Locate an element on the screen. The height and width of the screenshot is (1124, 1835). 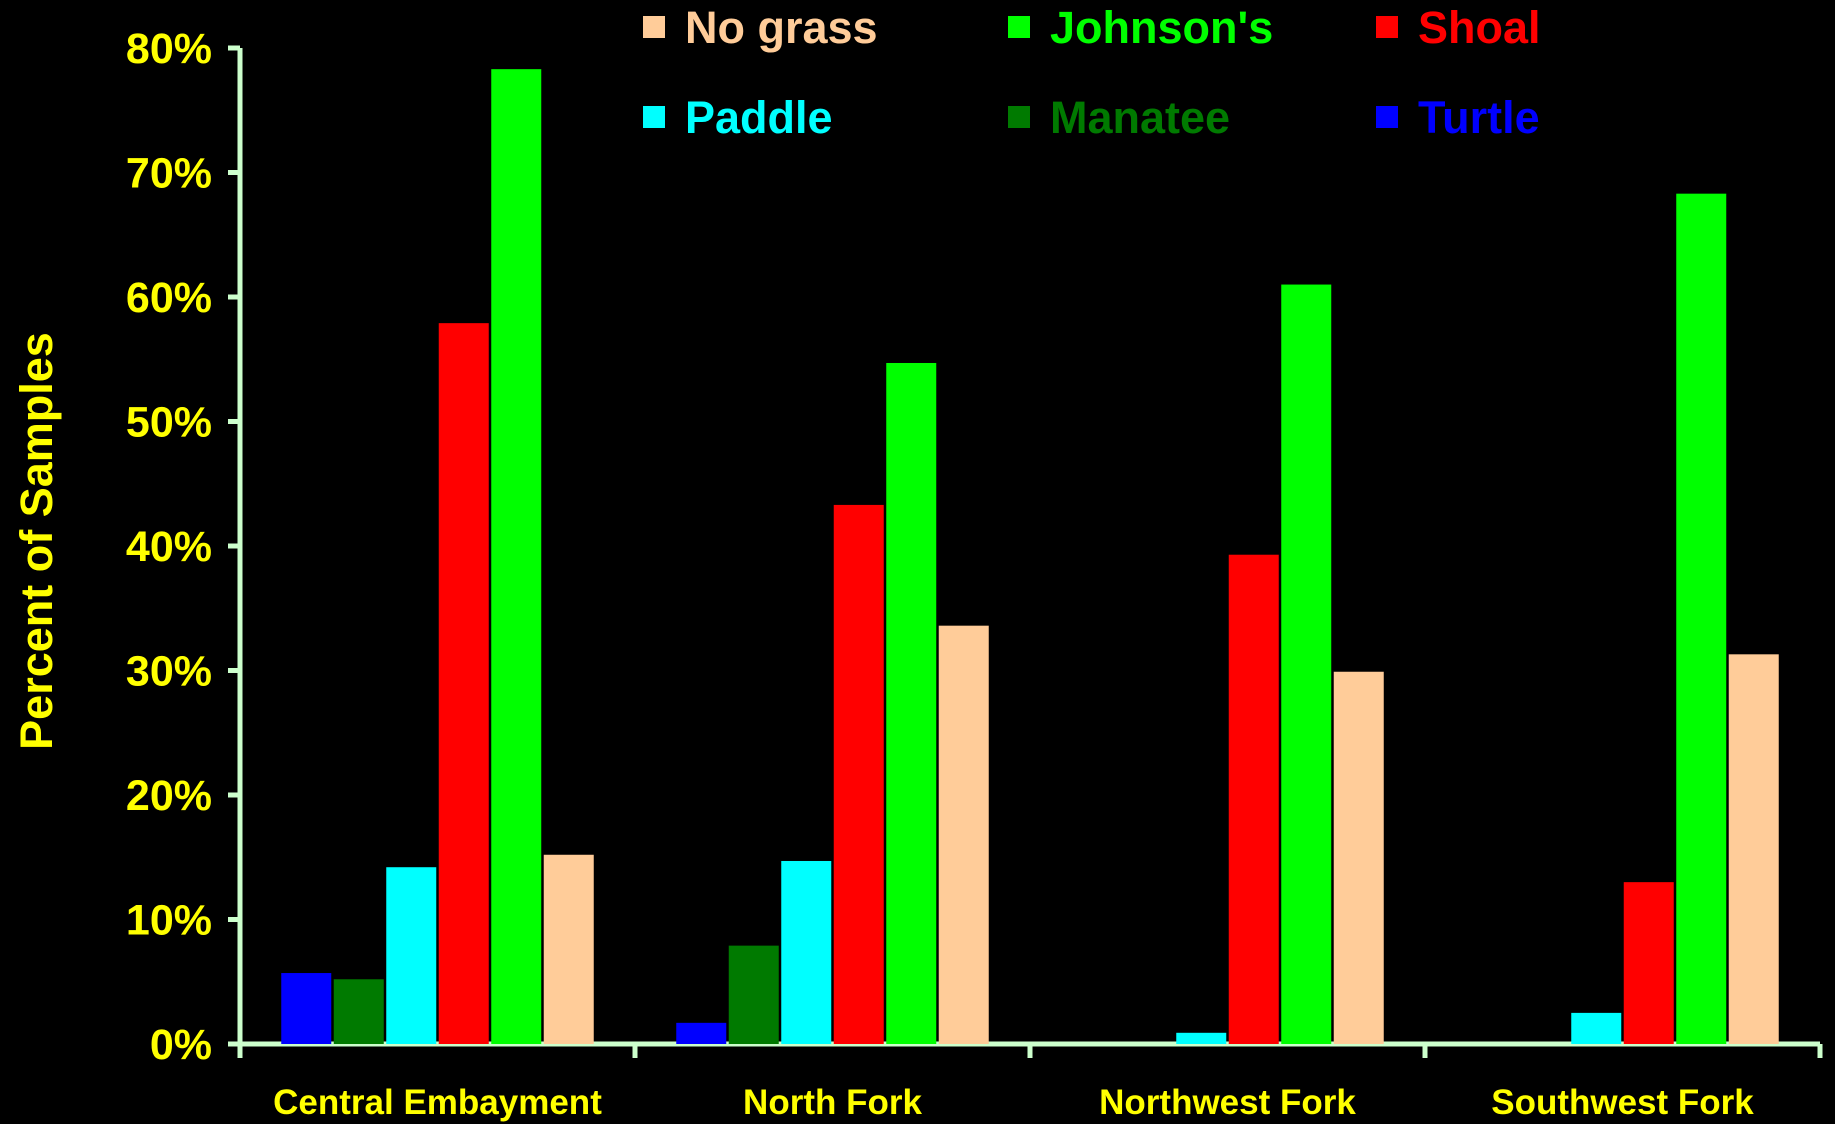
bar-shoal-north-fork is located at coordinates (858, 774).